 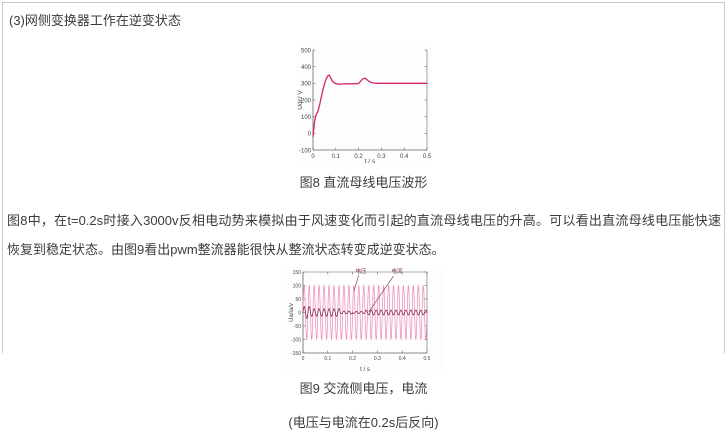 I want to click on fig8-caption: 图8 直流母线电压波形, so click(x=363, y=182).